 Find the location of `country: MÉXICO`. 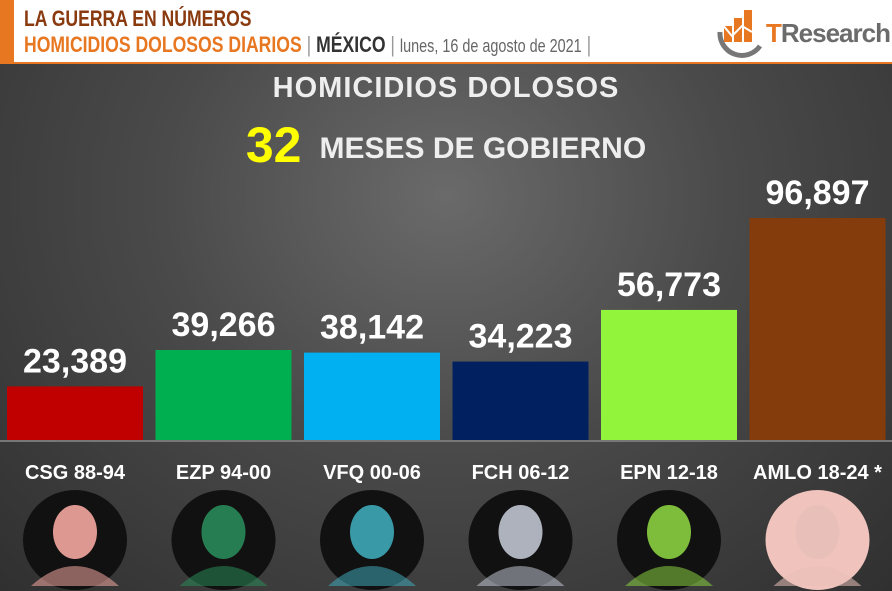

country: MÉXICO is located at coordinates (351, 44).